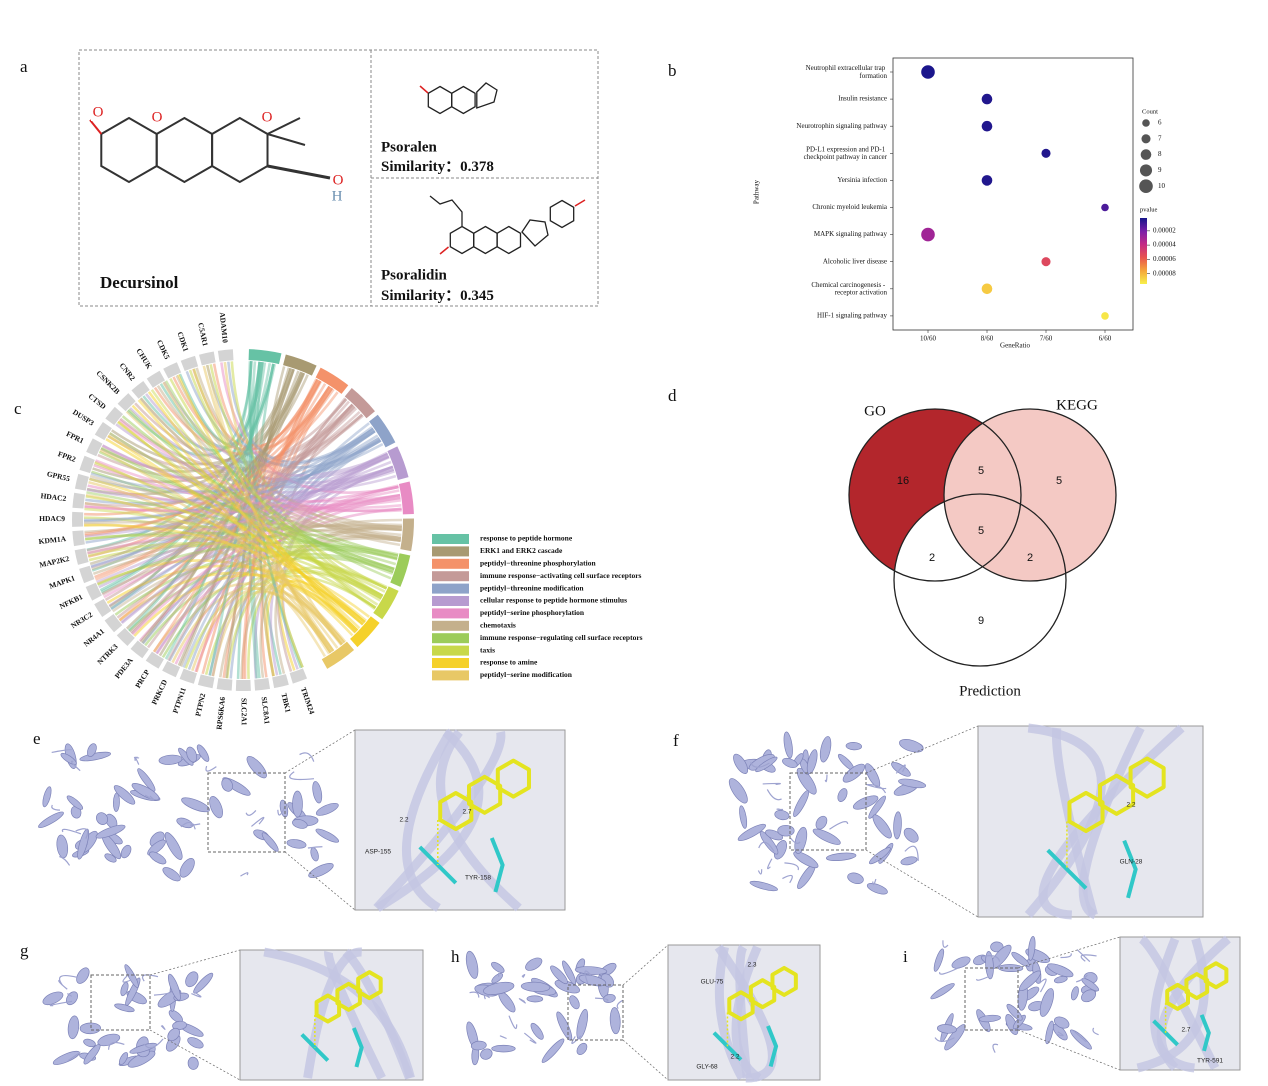  Describe the element at coordinates (676, 740) in the screenshot. I see `panel-label: f` at that location.